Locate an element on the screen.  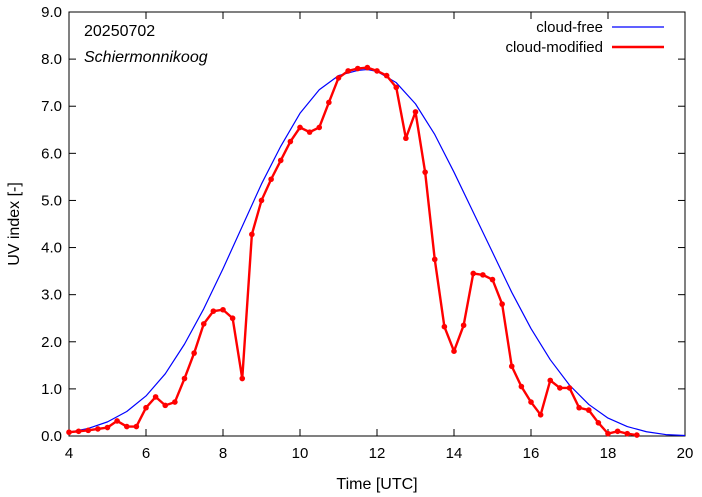
x-tick-label: 12 is located at coordinates (377, 453).